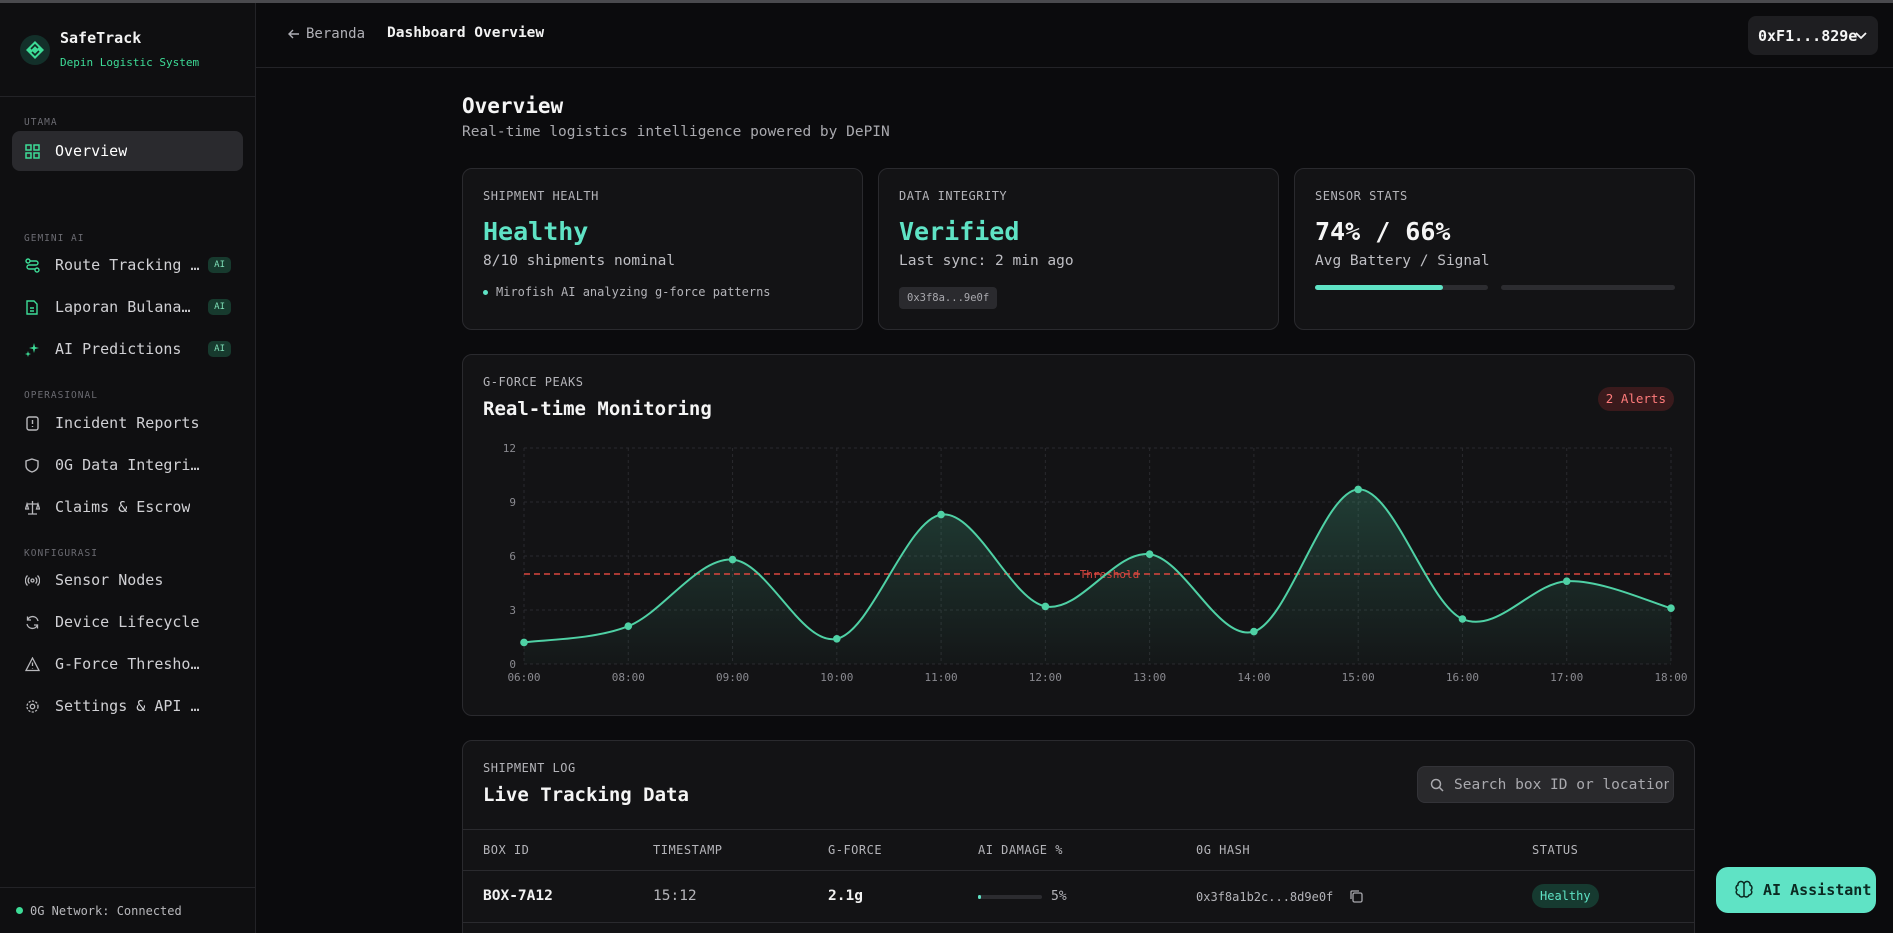 The height and width of the screenshot is (933, 1893). What do you see at coordinates (1356, 896) in the screenshot?
I see `copy-icon` at bounding box center [1356, 896].